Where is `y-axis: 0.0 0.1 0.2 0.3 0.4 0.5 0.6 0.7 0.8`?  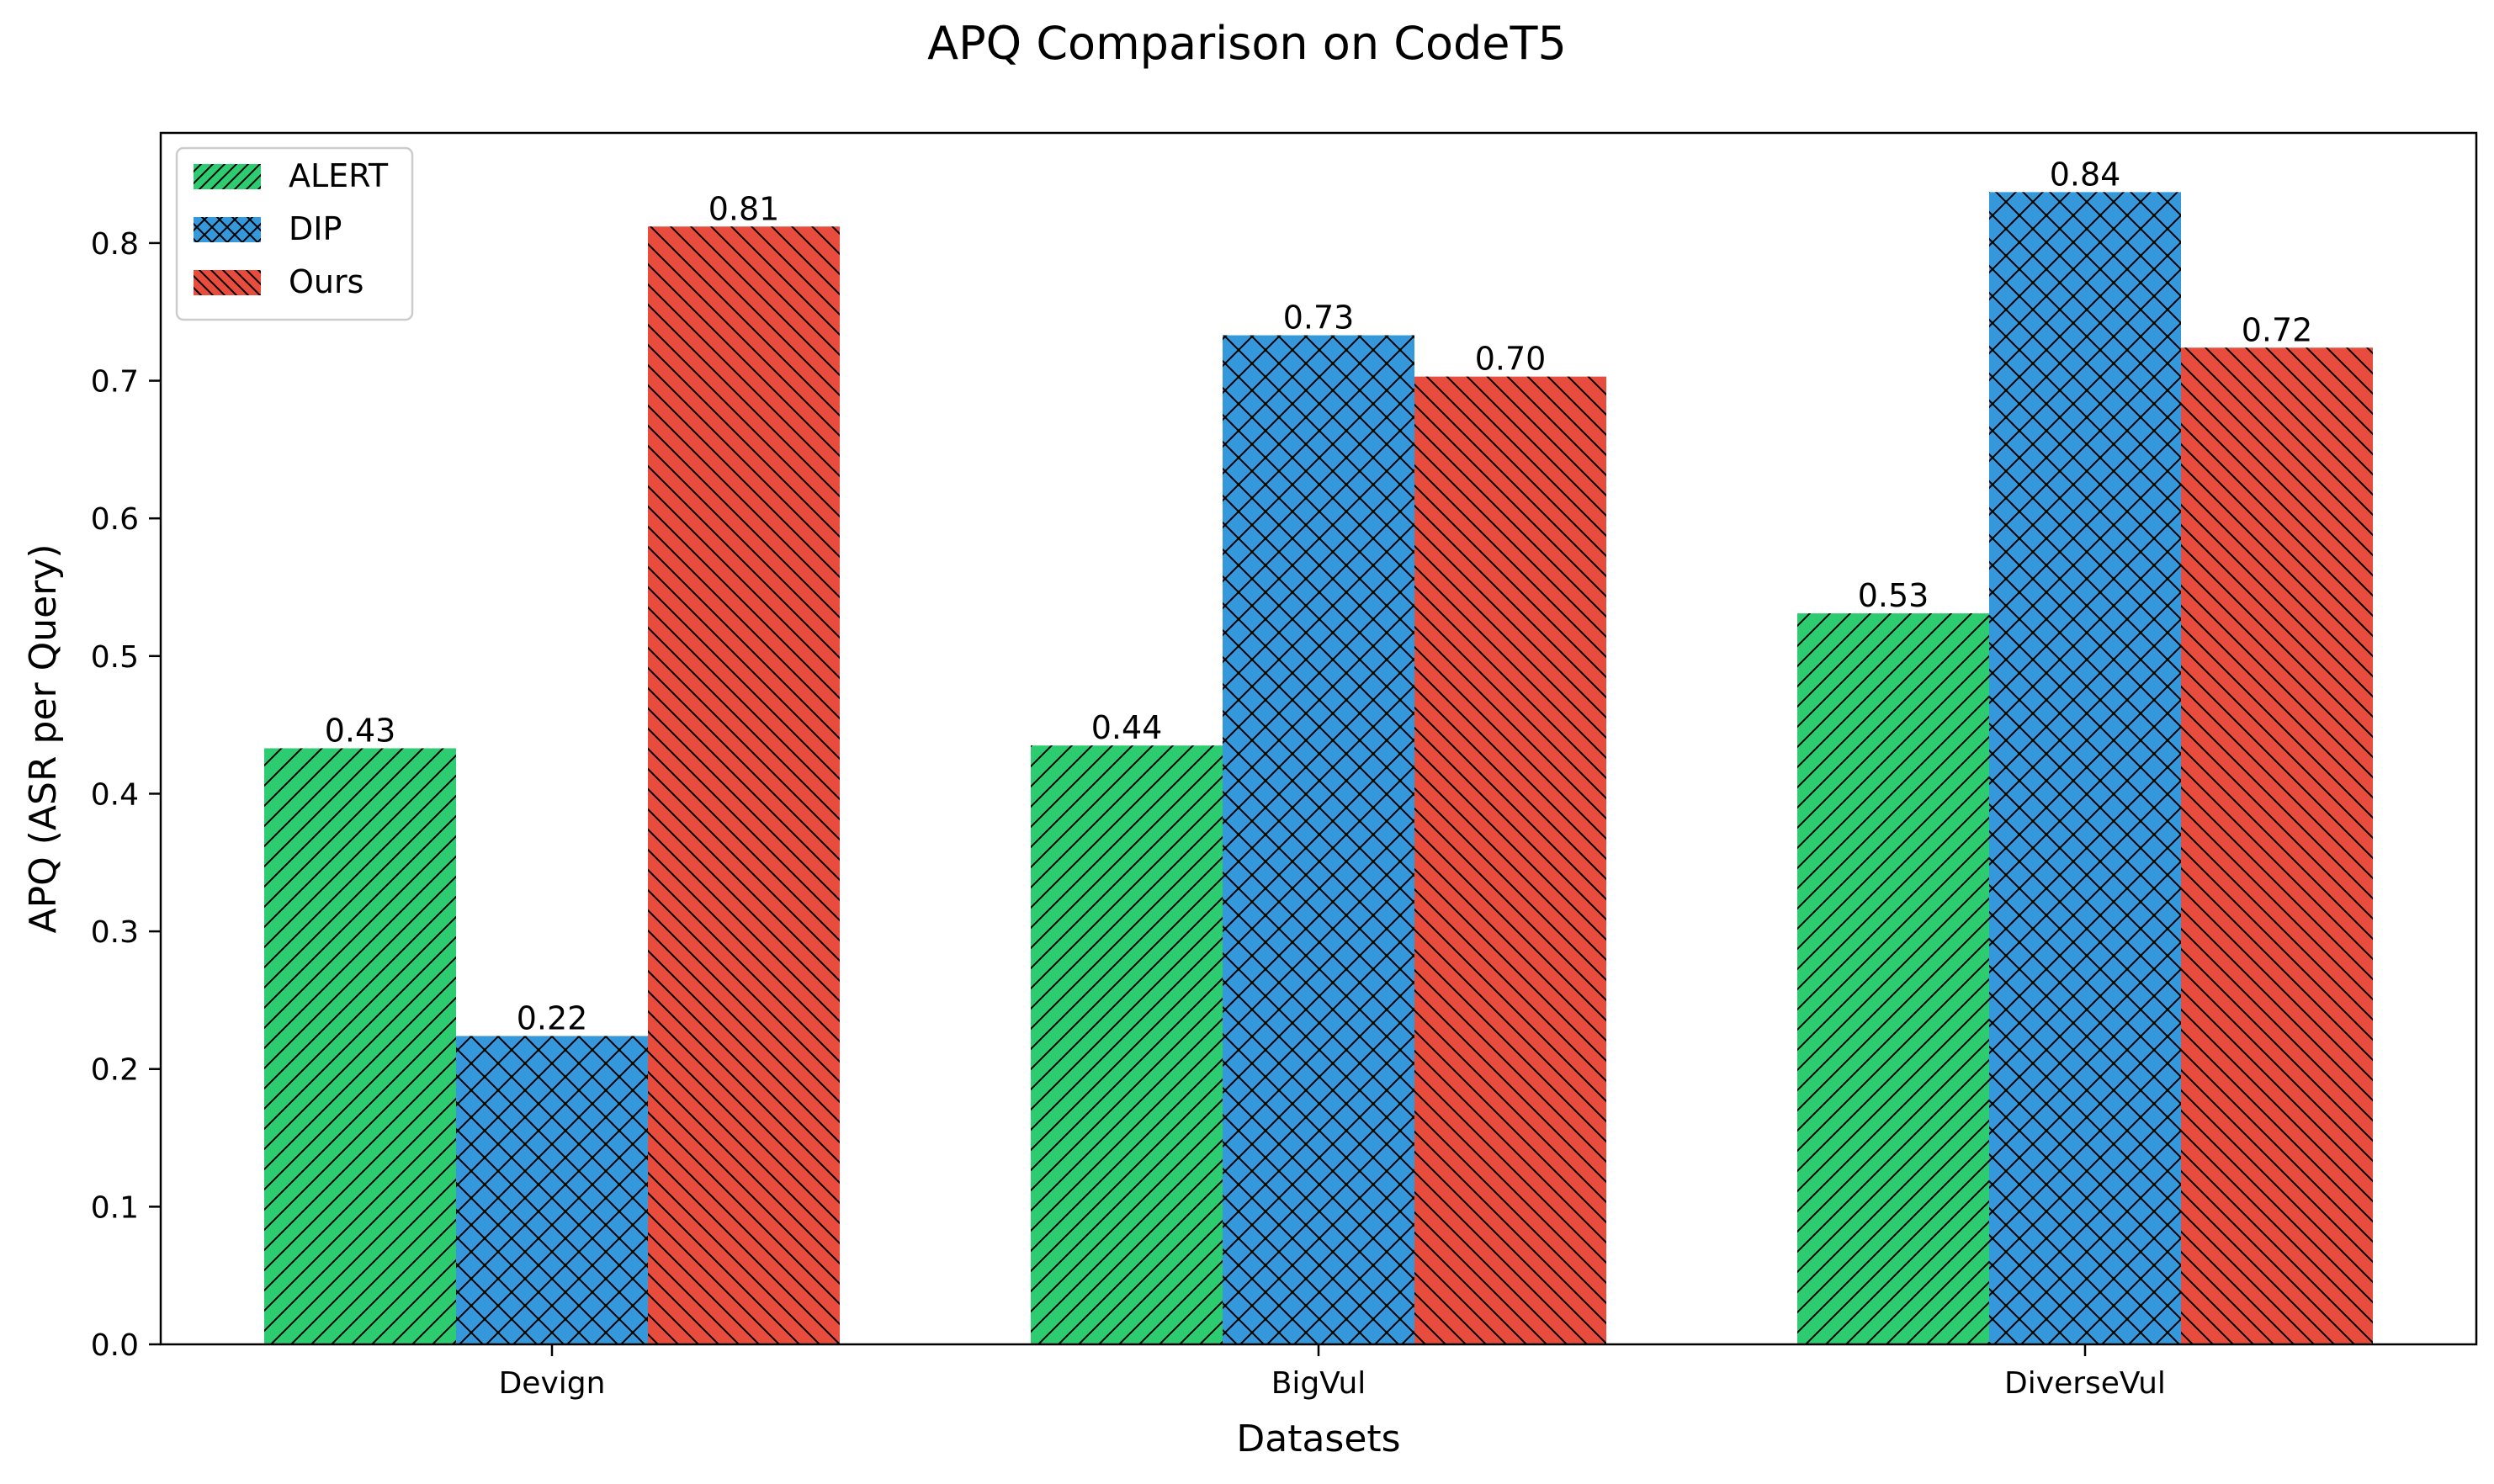 y-axis: 0.0 0.1 0.2 0.3 0.4 0.5 0.6 0.7 0.8 is located at coordinates (126, 795).